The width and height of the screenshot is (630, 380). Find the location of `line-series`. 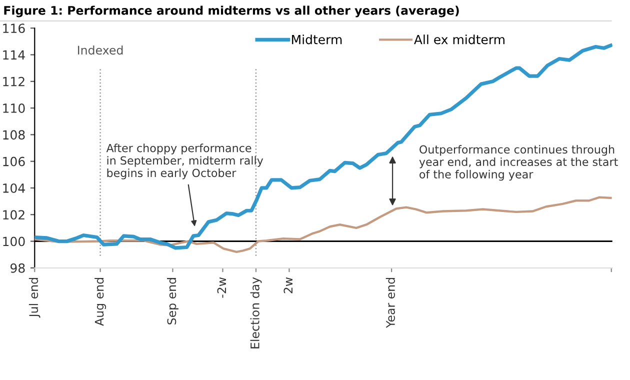

line-series is located at coordinates (323, 225).